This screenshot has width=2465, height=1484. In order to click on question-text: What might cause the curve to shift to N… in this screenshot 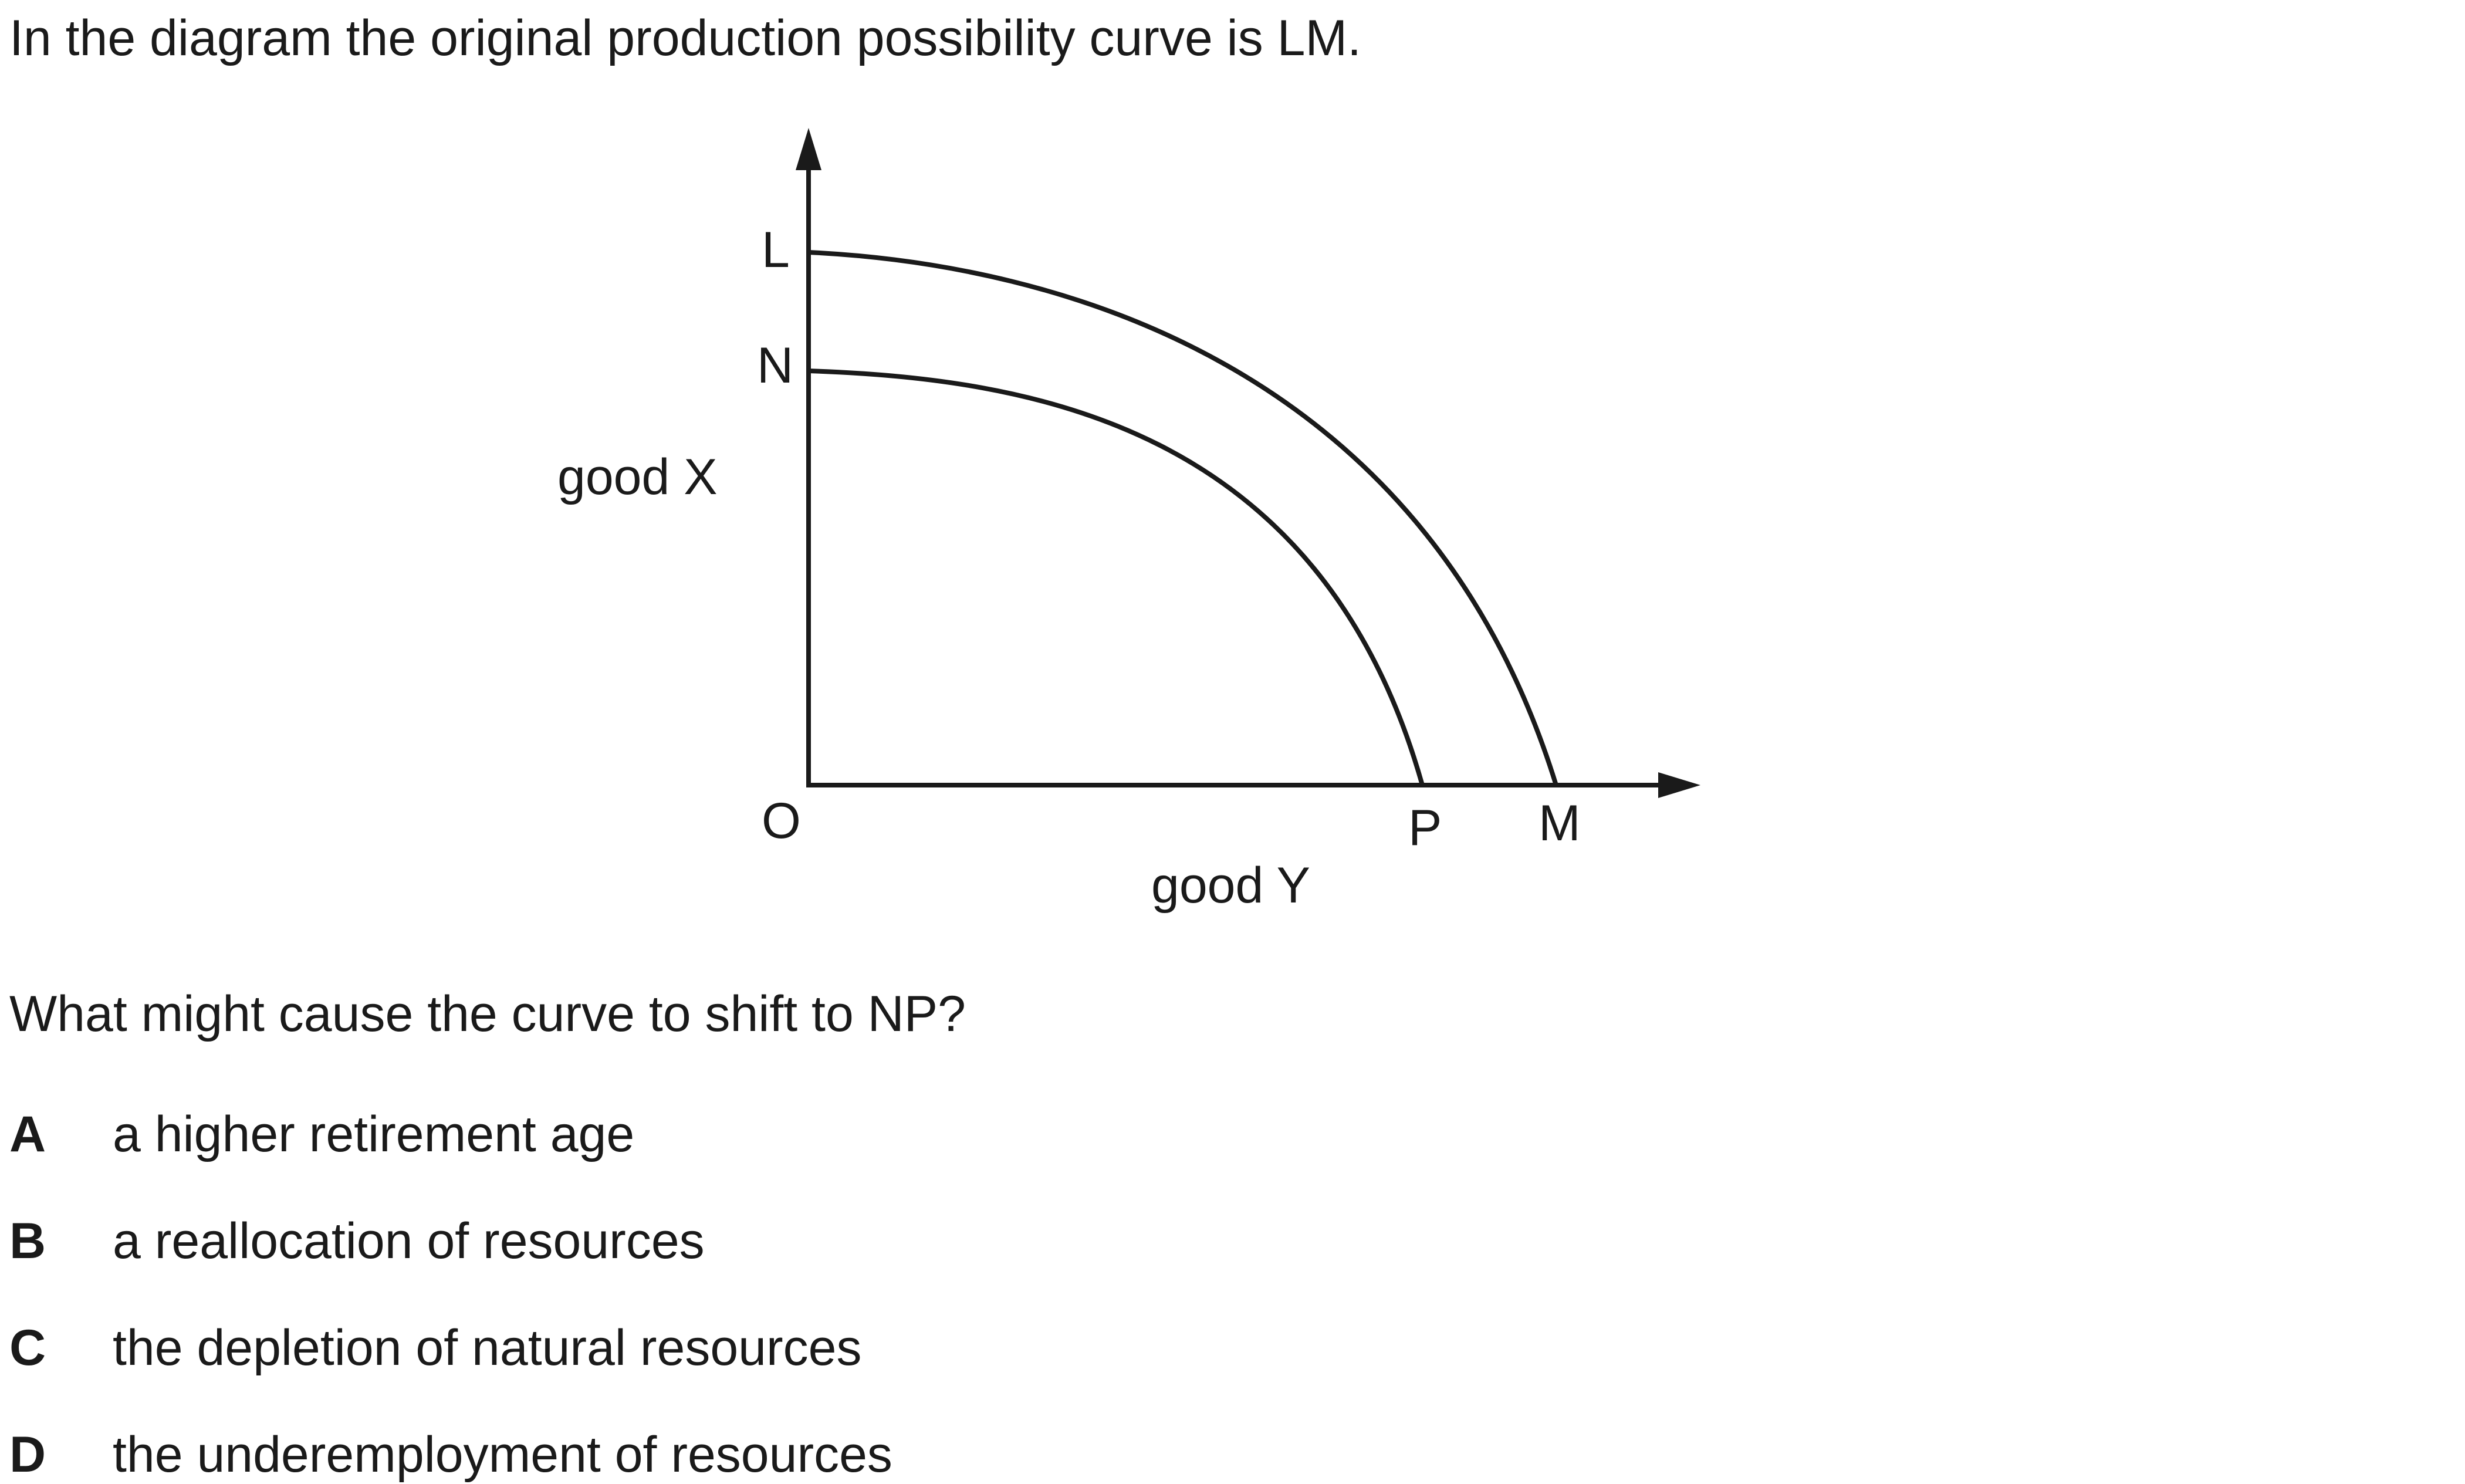, I will do `click(488, 1014)`.